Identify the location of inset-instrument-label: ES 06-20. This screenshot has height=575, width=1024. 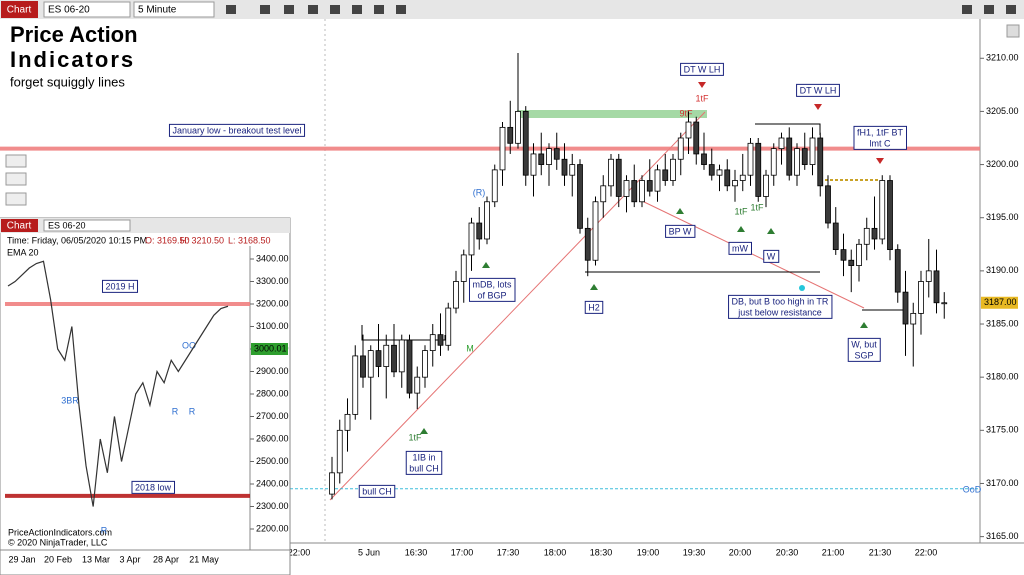
(67, 225).